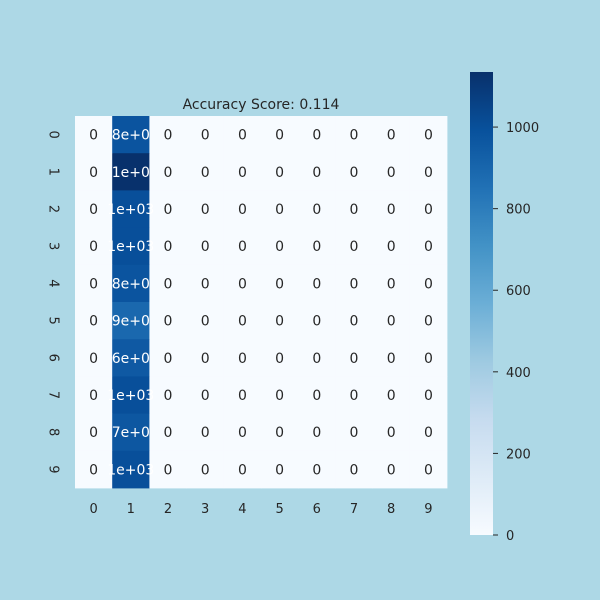  I want to click on colorbar-tick-label: 0, so click(510, 536).